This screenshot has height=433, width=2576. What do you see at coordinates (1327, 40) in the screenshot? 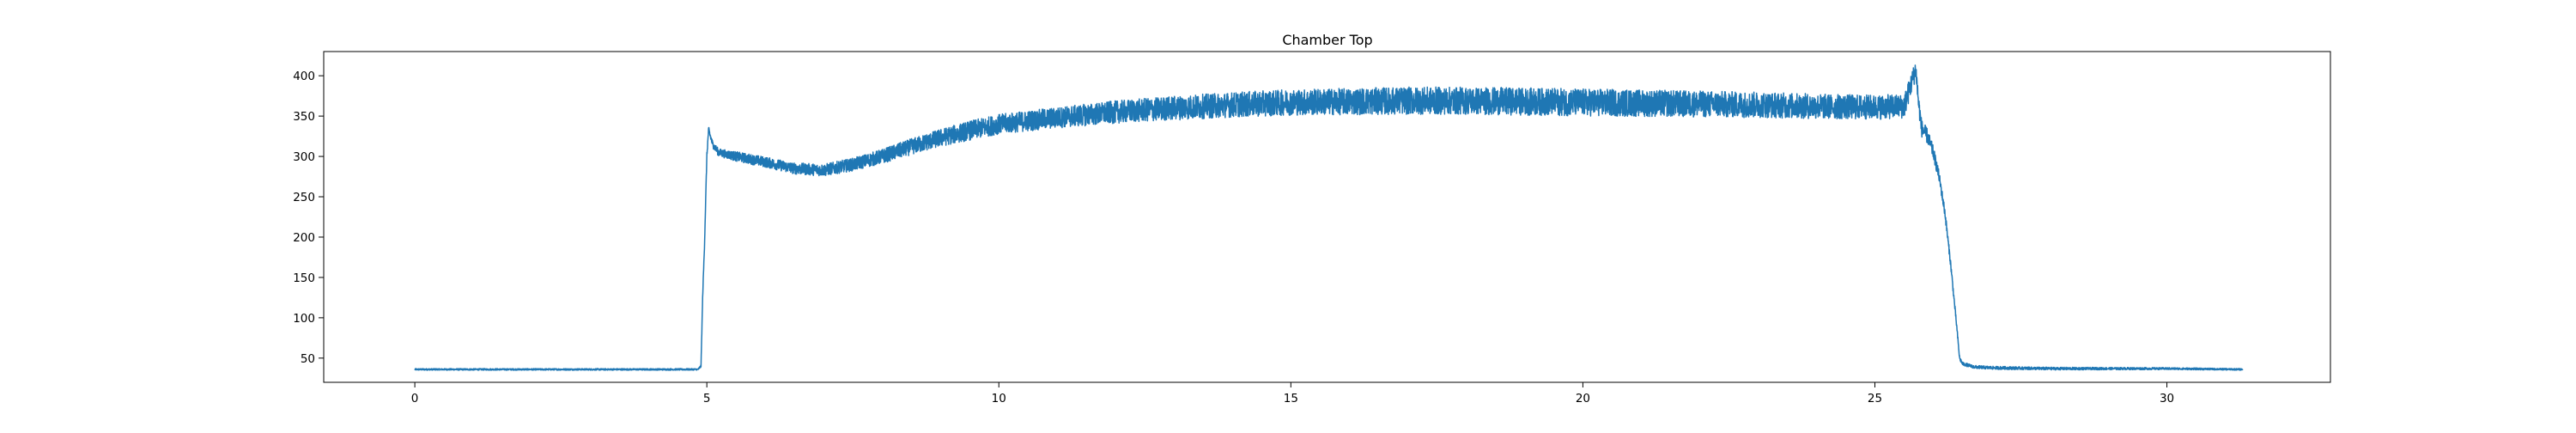
I see `chart-title: Chamber Top` at bounding box center [1327, 40].